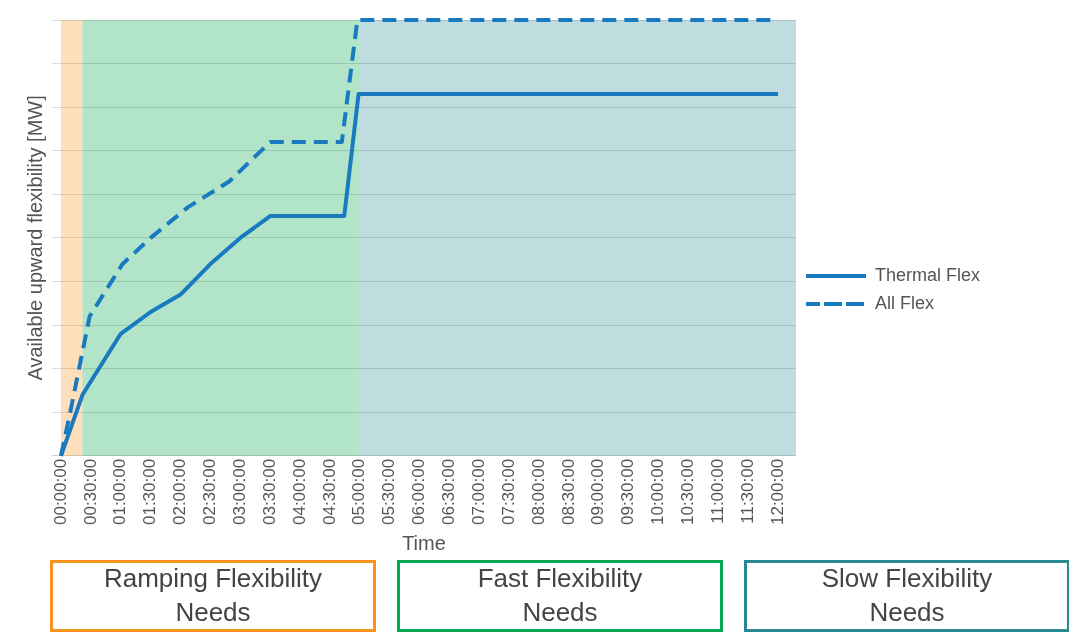 The width and height of the screenshot is (1069, 639). I want to click on x-axis-title: Time, so click(424, 542).